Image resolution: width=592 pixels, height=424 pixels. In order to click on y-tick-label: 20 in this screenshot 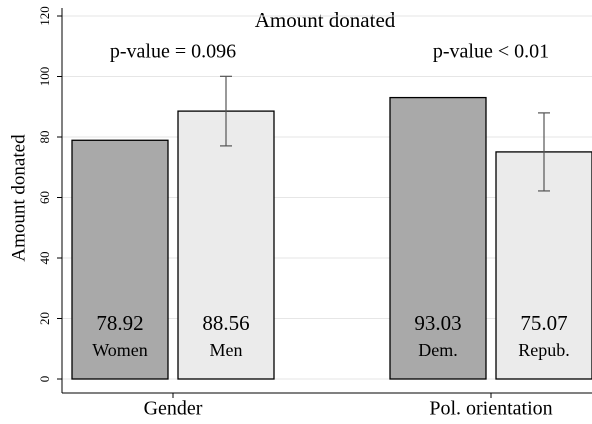, I will do `click(44, 318)`.